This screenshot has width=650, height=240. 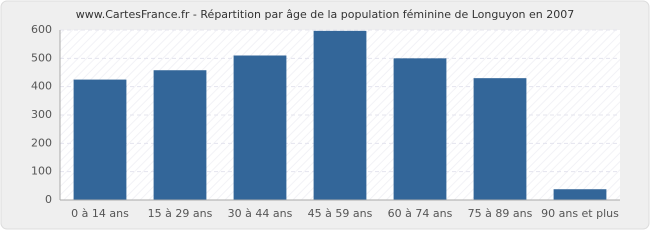 What do you see at coordinates (340, 213) in the screenshot?
I see `x-tick-label: 45 à 59 ans` at bounding box center [340, 213].